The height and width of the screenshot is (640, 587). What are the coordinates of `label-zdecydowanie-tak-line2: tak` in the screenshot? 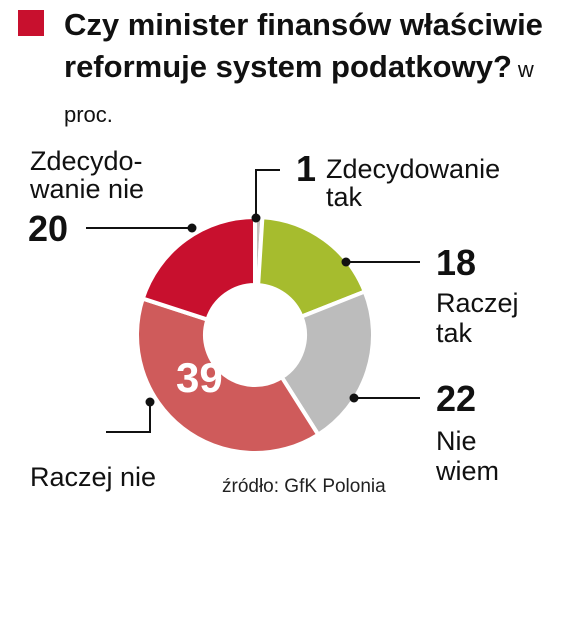 It's located at (344, 197).